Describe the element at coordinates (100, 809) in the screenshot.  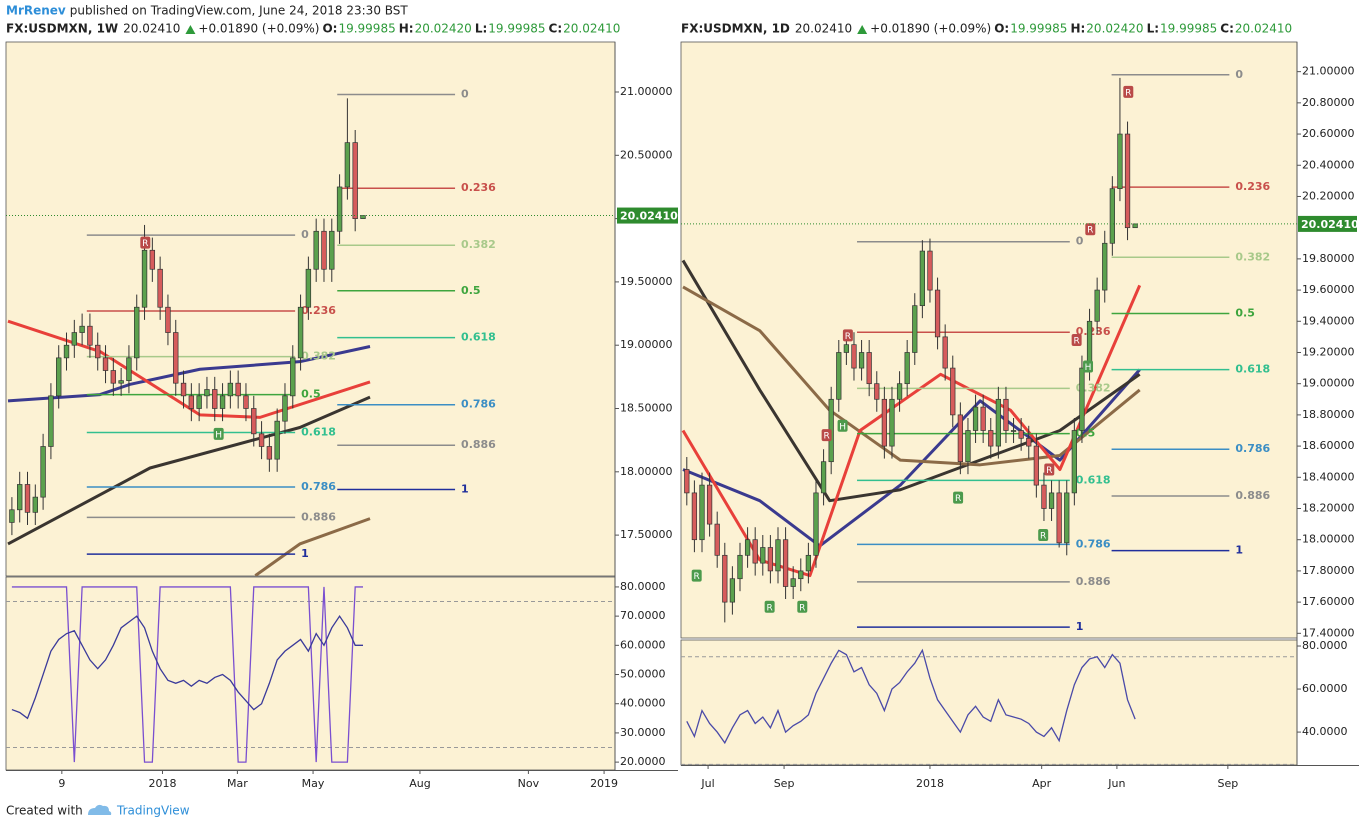
I see `logo` at that location.